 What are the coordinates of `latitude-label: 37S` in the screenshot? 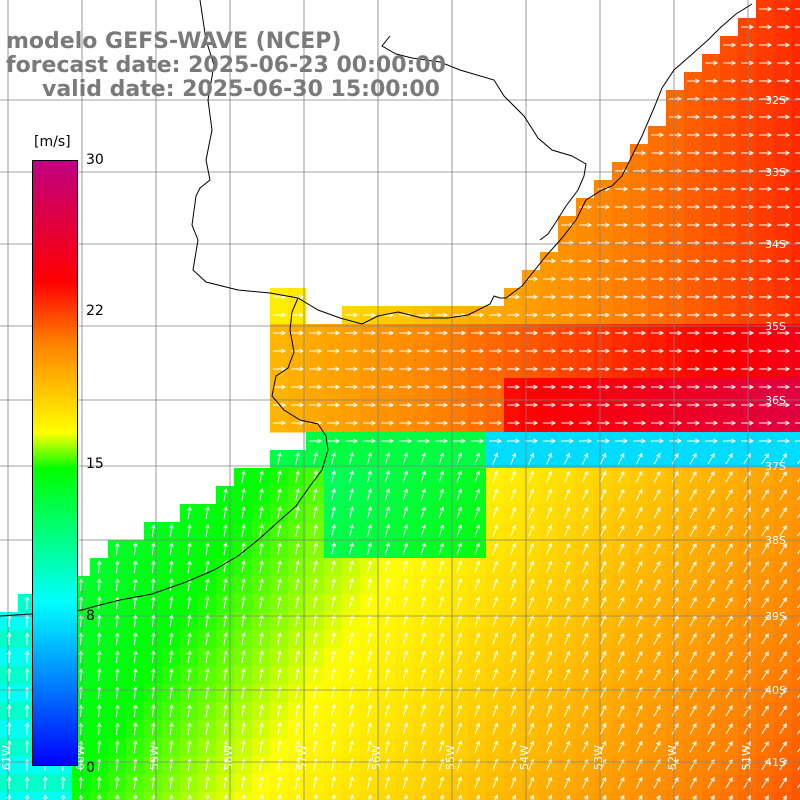 It's located at (775, 466).